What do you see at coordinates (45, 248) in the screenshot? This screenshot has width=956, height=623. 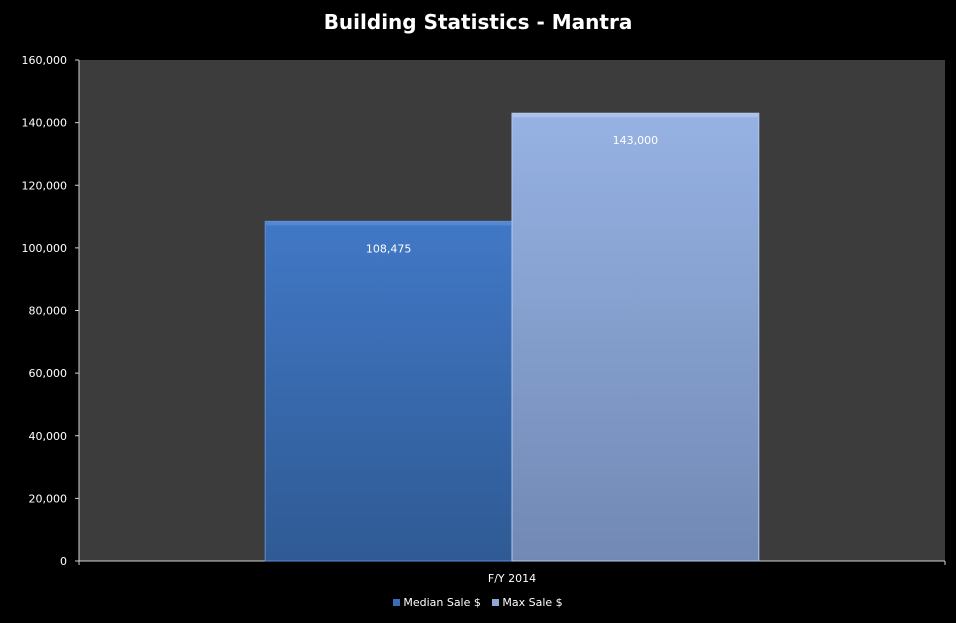 I see `y-tick-label: 100,000` at bounding box center [45, 248].